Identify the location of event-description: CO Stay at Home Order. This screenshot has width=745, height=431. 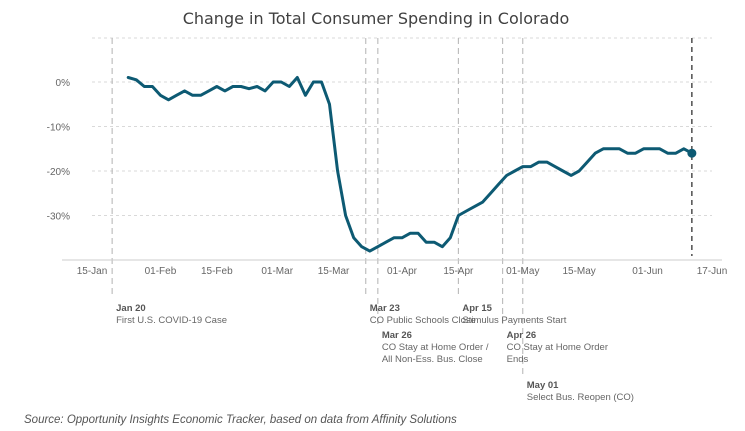
(557, 347).